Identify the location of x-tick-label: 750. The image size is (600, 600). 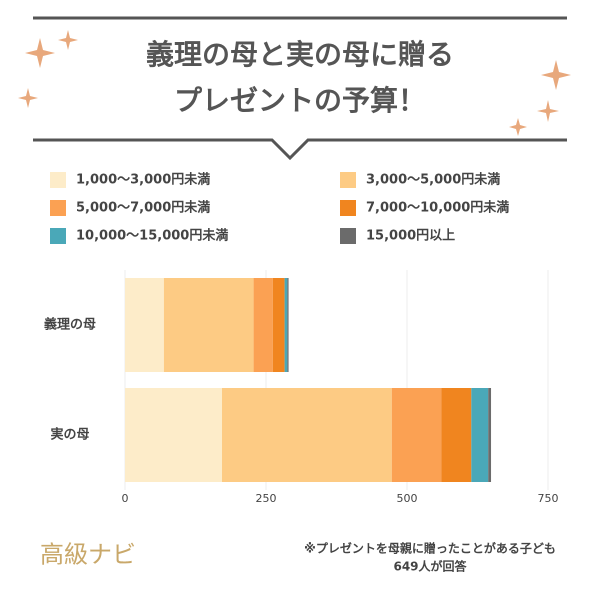
(548, 498).